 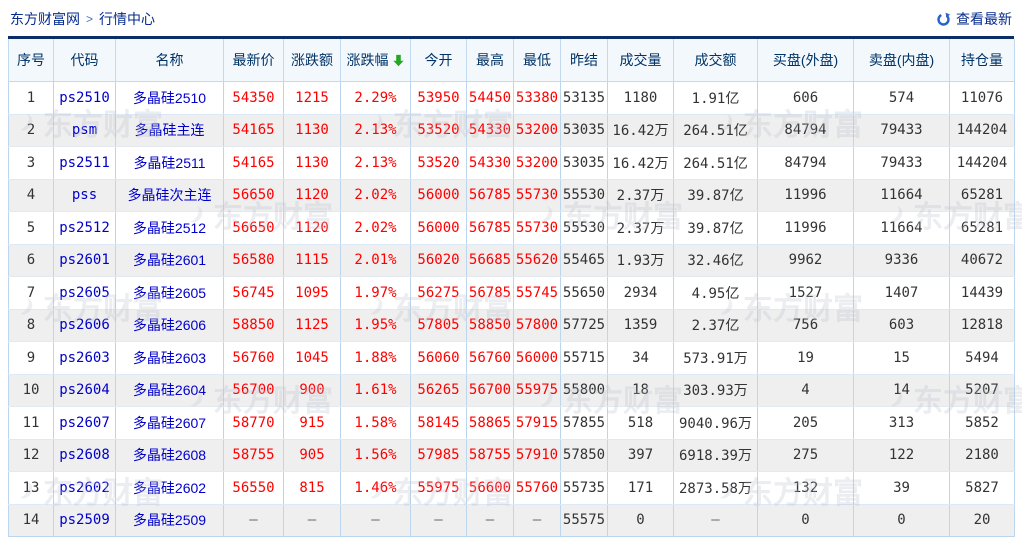 What do you see at coordinates (584, 60) in the screenshot?
I see `col-header-prev: 昨结` at bounding box center [584, 60].